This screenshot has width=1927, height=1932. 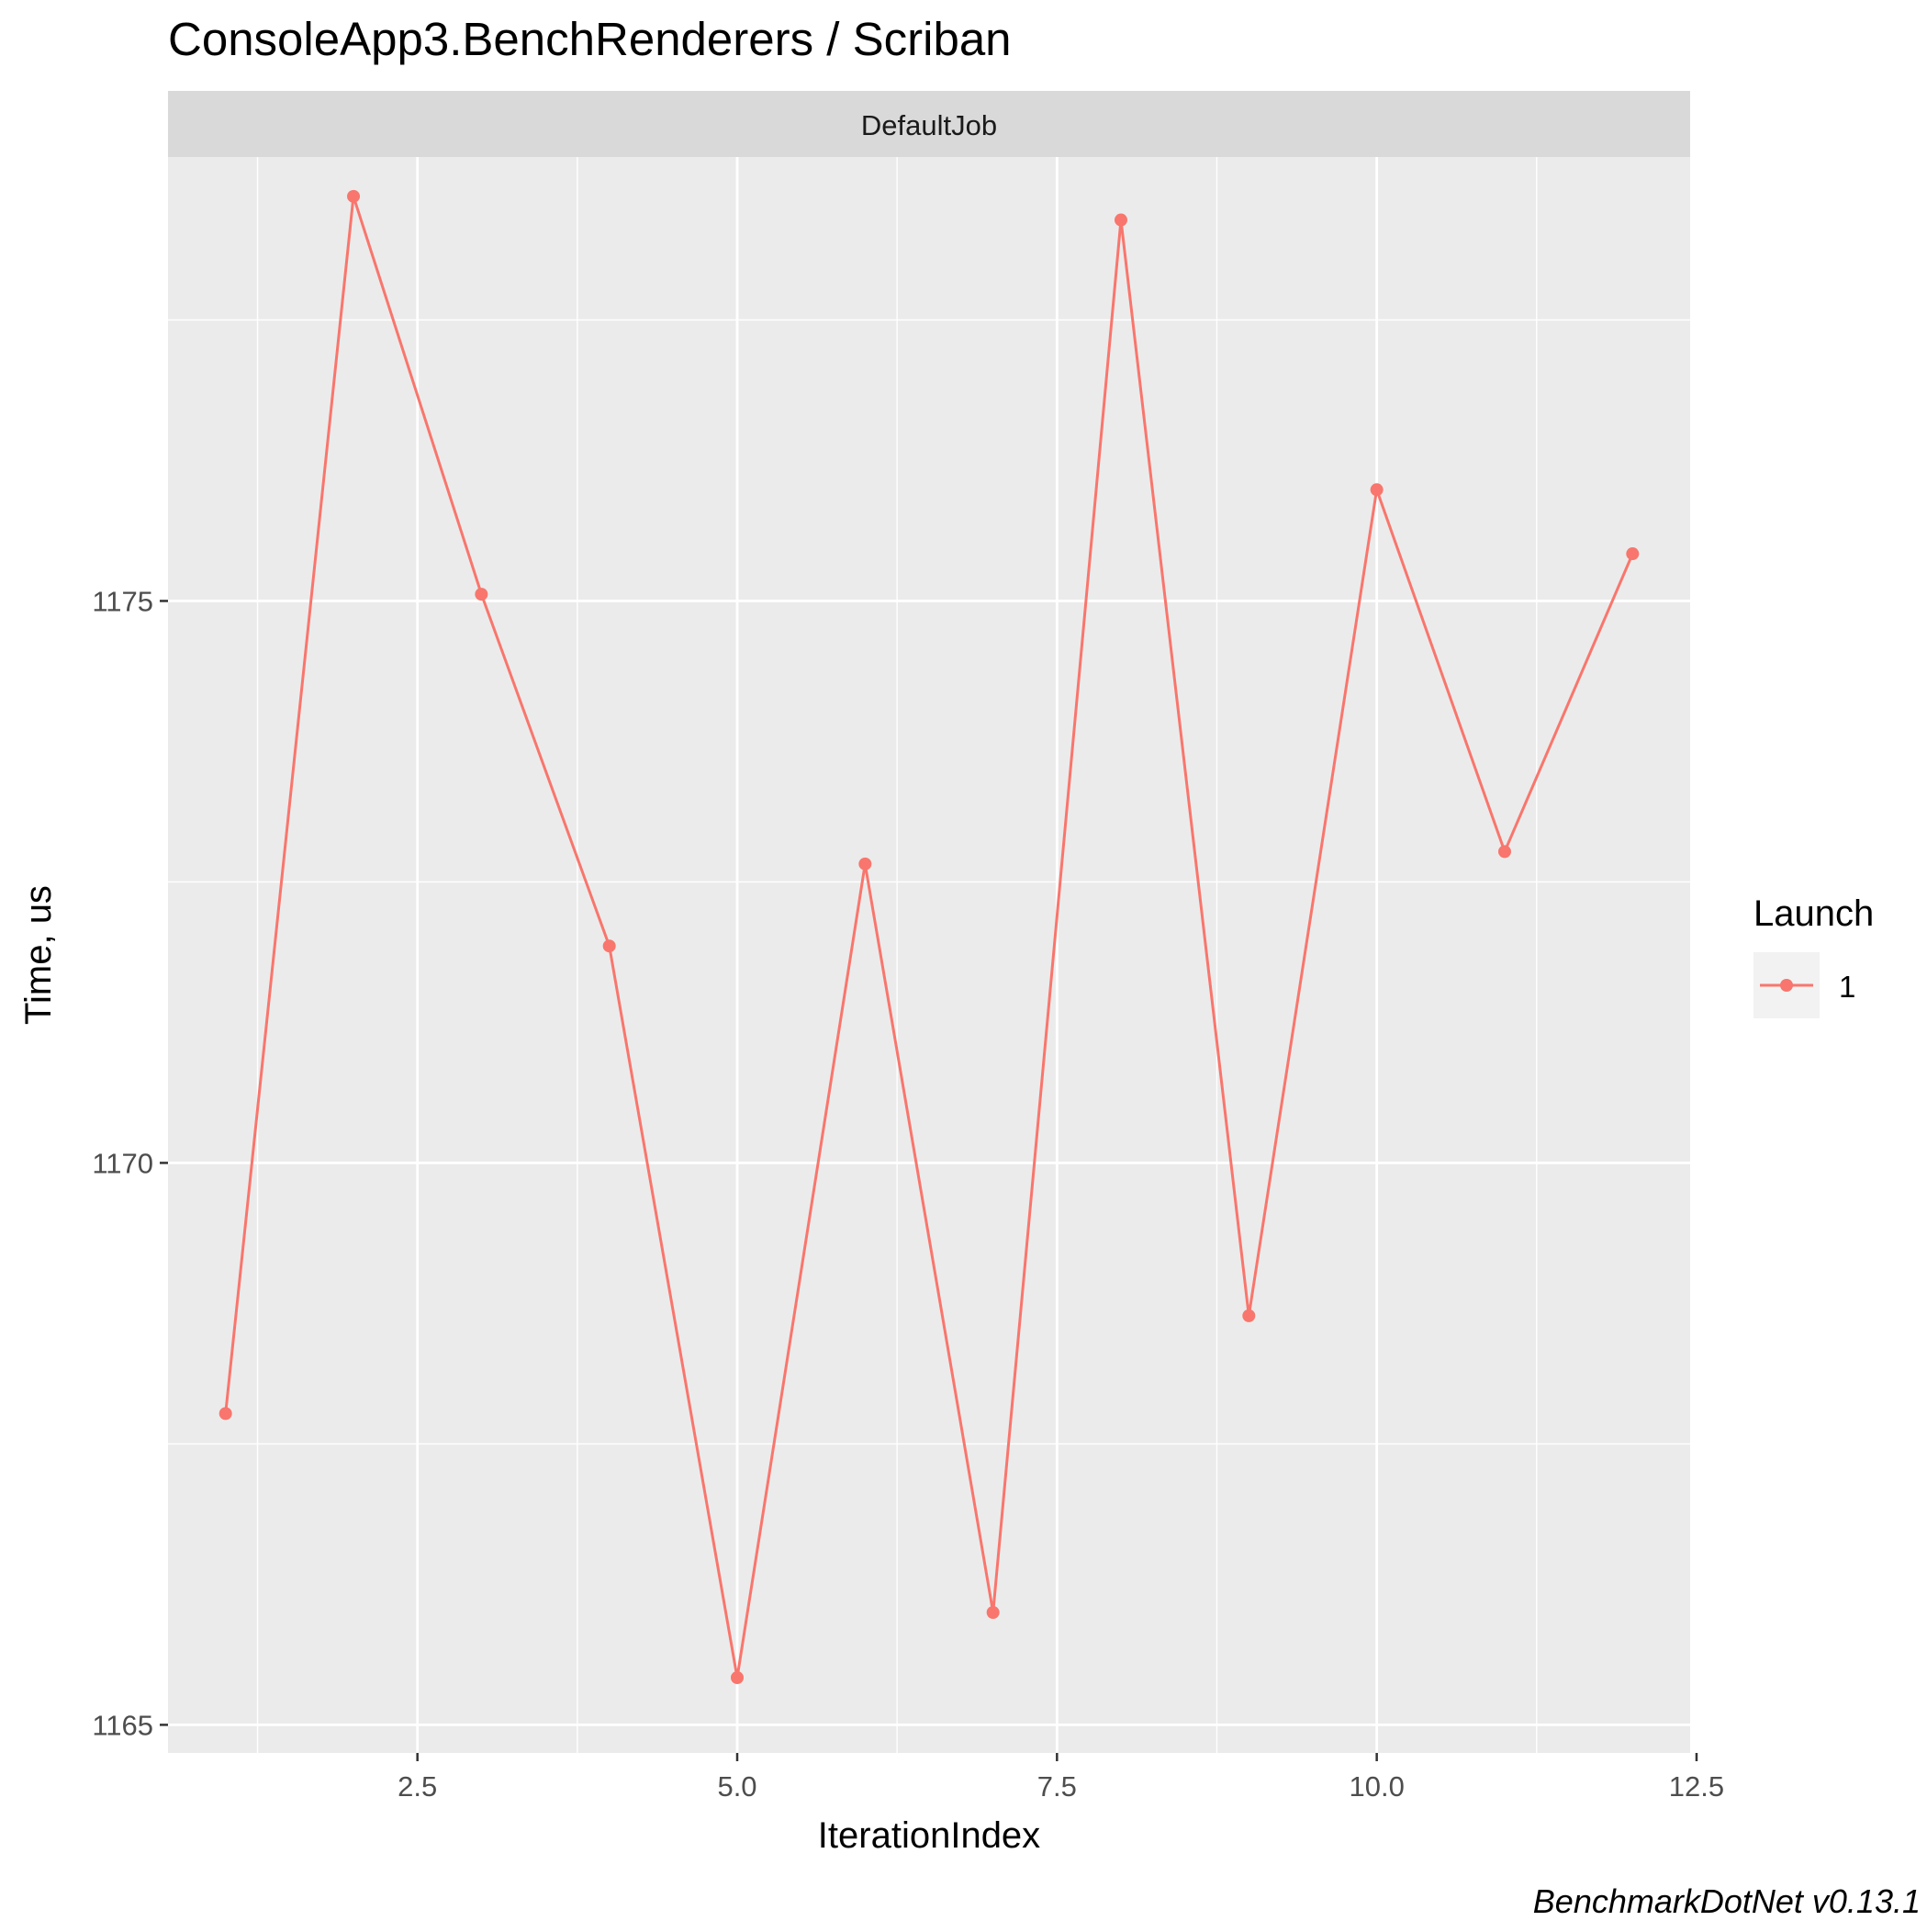 What do you see at coordinates (123, 601) in the screenshot?
I see `y-tick-label: 1175` at bounding box center [123, 601].